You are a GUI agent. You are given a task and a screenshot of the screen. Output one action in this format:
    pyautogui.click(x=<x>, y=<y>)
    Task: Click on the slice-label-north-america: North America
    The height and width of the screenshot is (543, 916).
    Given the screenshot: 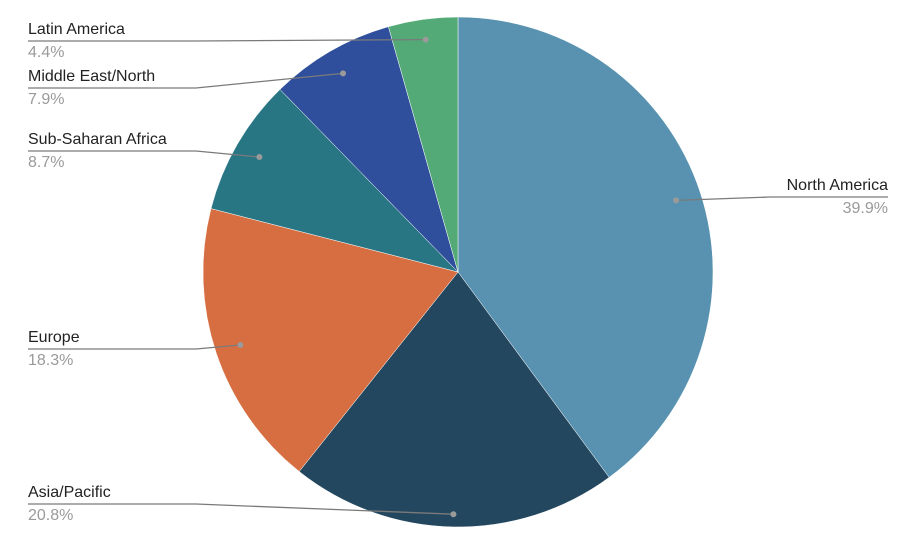 What is the action you would take?
    pyautogui.click(x=837, y=185)
    